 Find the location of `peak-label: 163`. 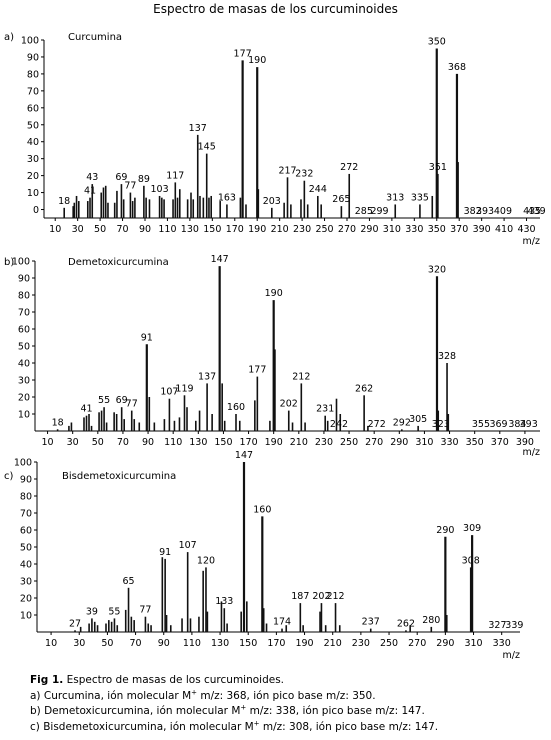

peak-label: 163 is located at coordinates (227, 197).